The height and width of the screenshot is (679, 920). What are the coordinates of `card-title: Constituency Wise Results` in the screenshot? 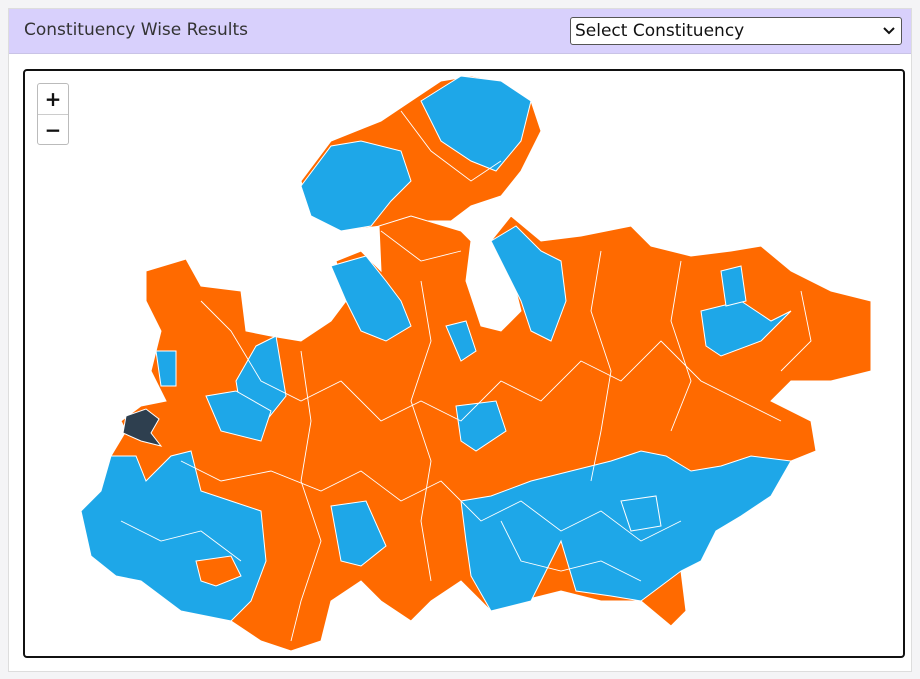 It's located at (136, 30).